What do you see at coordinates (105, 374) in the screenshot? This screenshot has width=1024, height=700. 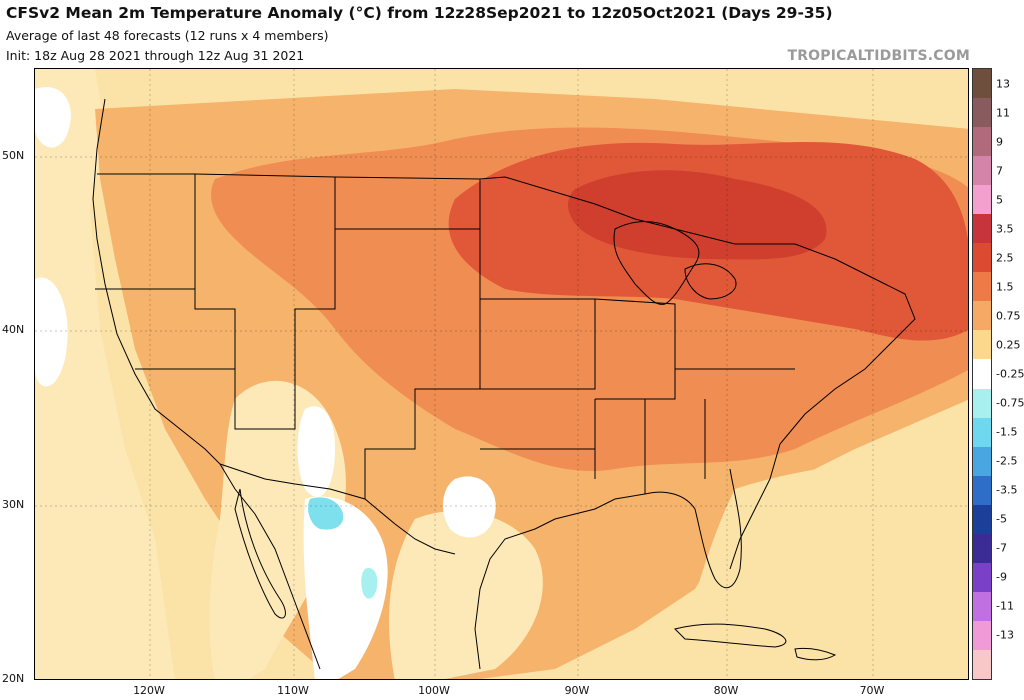 I see `pale-ocean-west` at bounding box center [105, 374].